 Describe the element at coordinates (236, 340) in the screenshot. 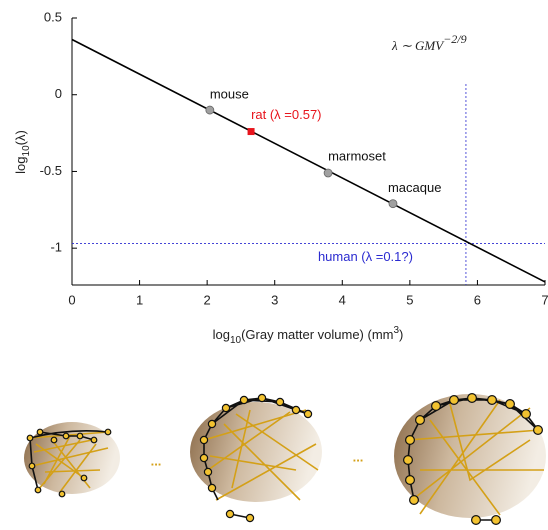

I see `x-label-sub: 10` at that location.